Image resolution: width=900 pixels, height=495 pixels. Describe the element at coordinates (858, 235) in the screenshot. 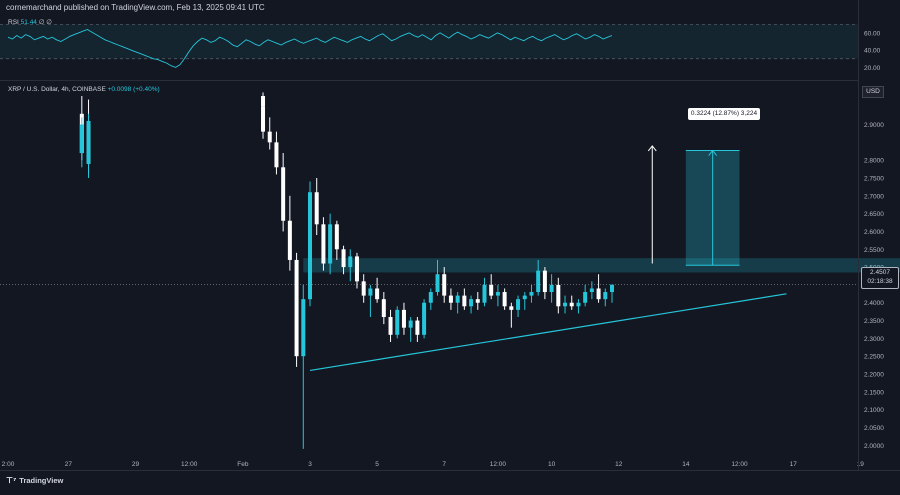

I see `price-axis-border` at that location.